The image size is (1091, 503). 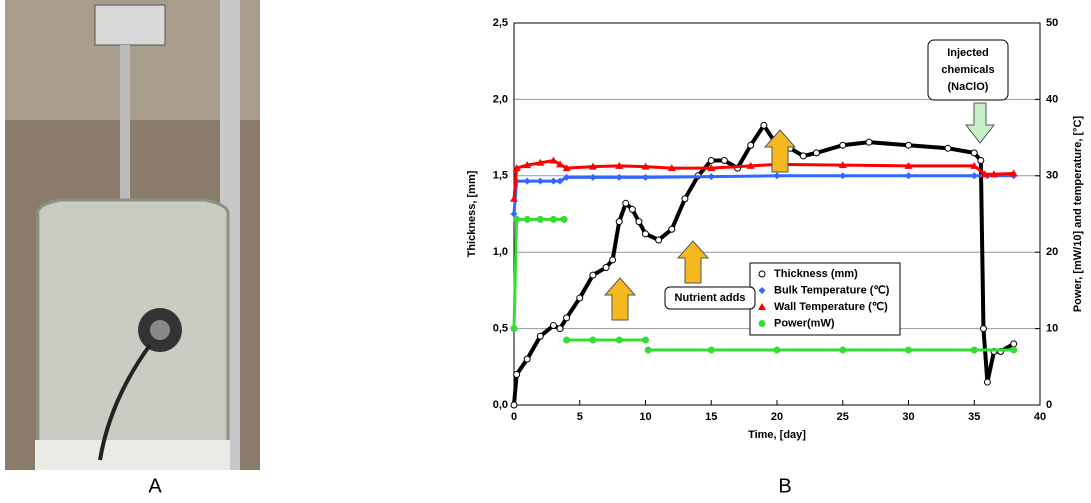 I want to click on y-axis-label: Thickness, [mm], so click(x=472, y=213).